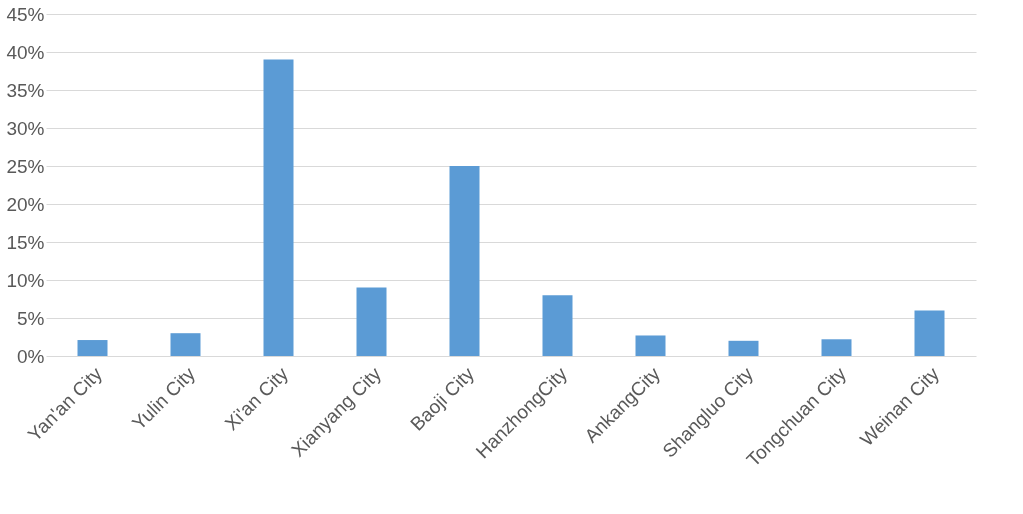 The height and width of the screenshot is (514, 1023). Describe the element at coordinates (25, 204) in the screenshot. I see `y-tick-label: 20%` at that location.